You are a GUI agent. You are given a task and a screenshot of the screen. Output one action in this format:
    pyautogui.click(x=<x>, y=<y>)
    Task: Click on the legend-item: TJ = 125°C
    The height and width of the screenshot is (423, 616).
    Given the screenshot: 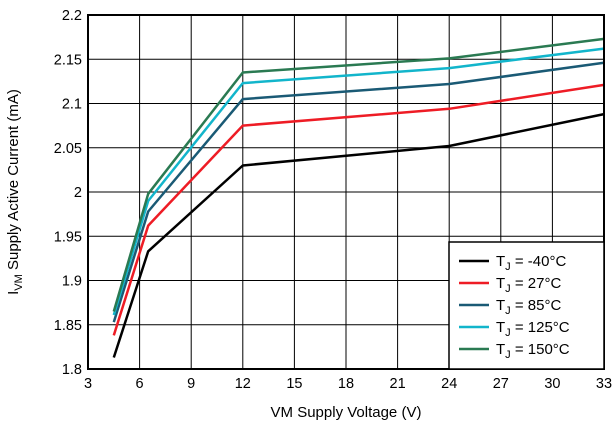 What is the action you would take?
    pyautogui.click(x=514, y=329)
    